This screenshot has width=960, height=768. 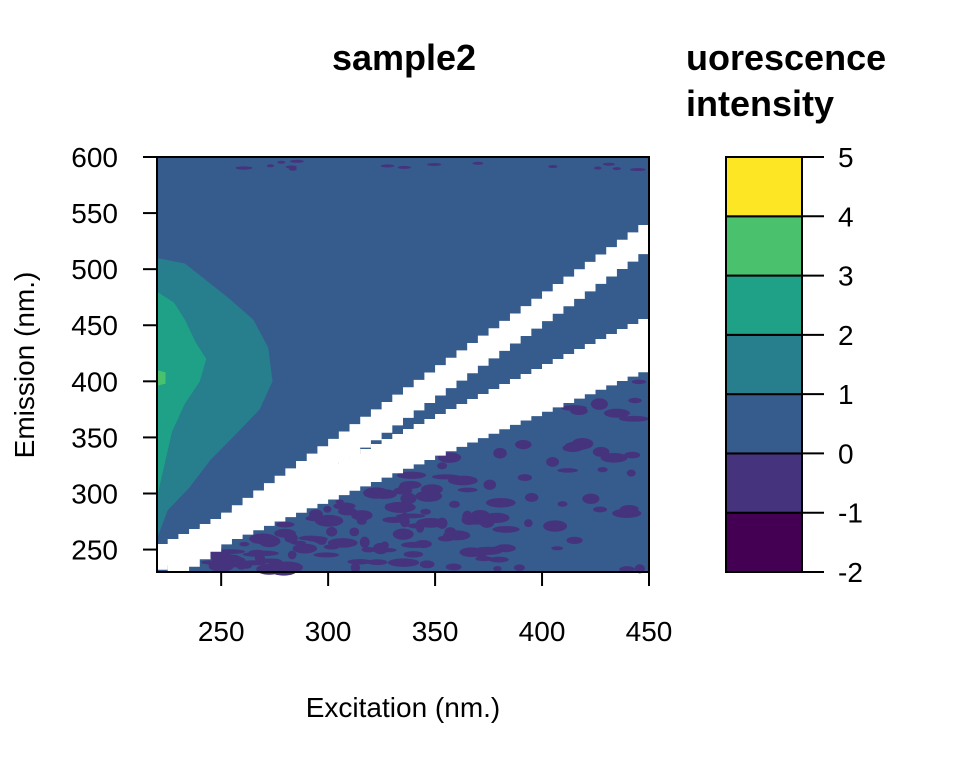 I want to click on colorbar-swatches, so click(x=764, y=365).